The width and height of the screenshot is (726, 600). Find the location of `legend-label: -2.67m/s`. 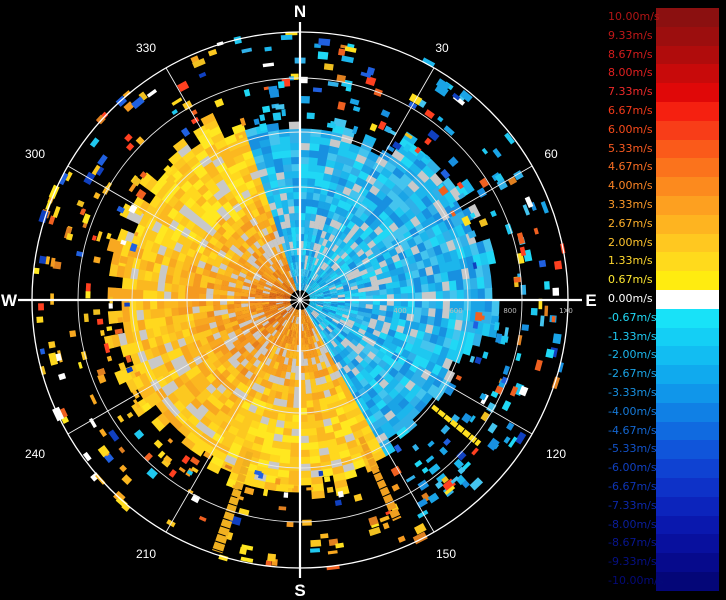

legend-label: -2.67m/s is located at coordinates (632, 374).